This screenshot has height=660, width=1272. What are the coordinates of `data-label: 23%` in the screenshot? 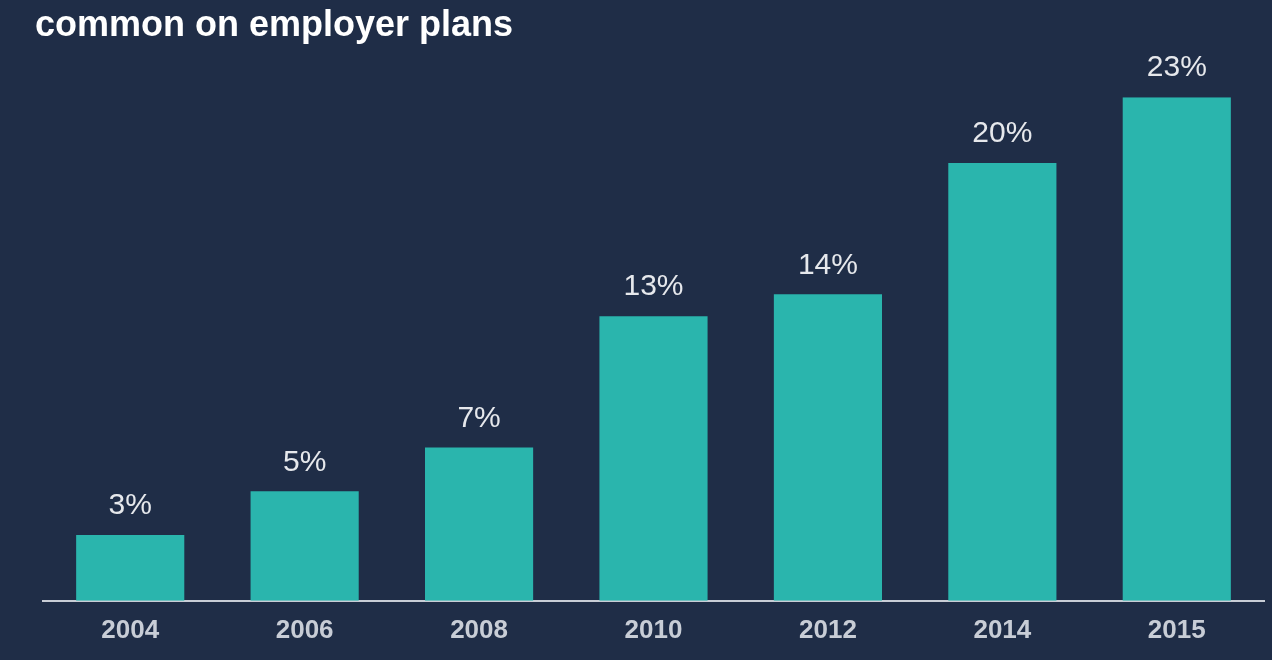 It's located at (1176, 66).